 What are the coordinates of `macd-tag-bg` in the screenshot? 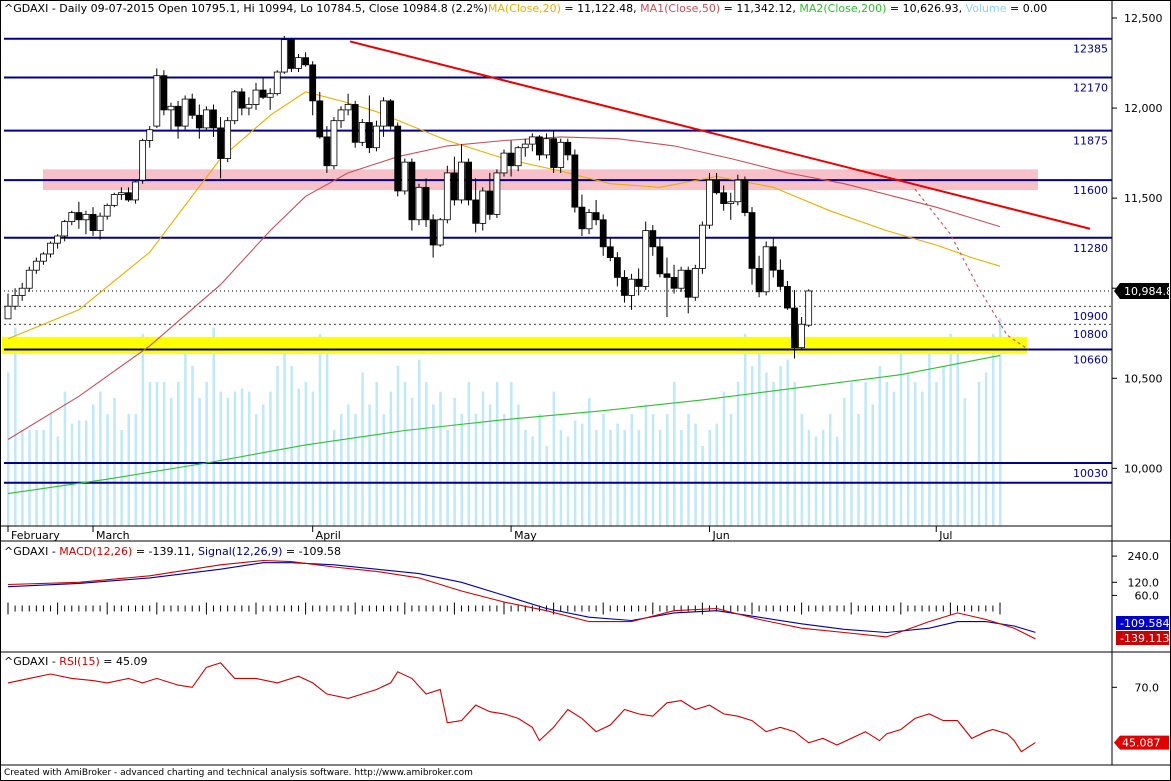 It's located at (1142, 623).